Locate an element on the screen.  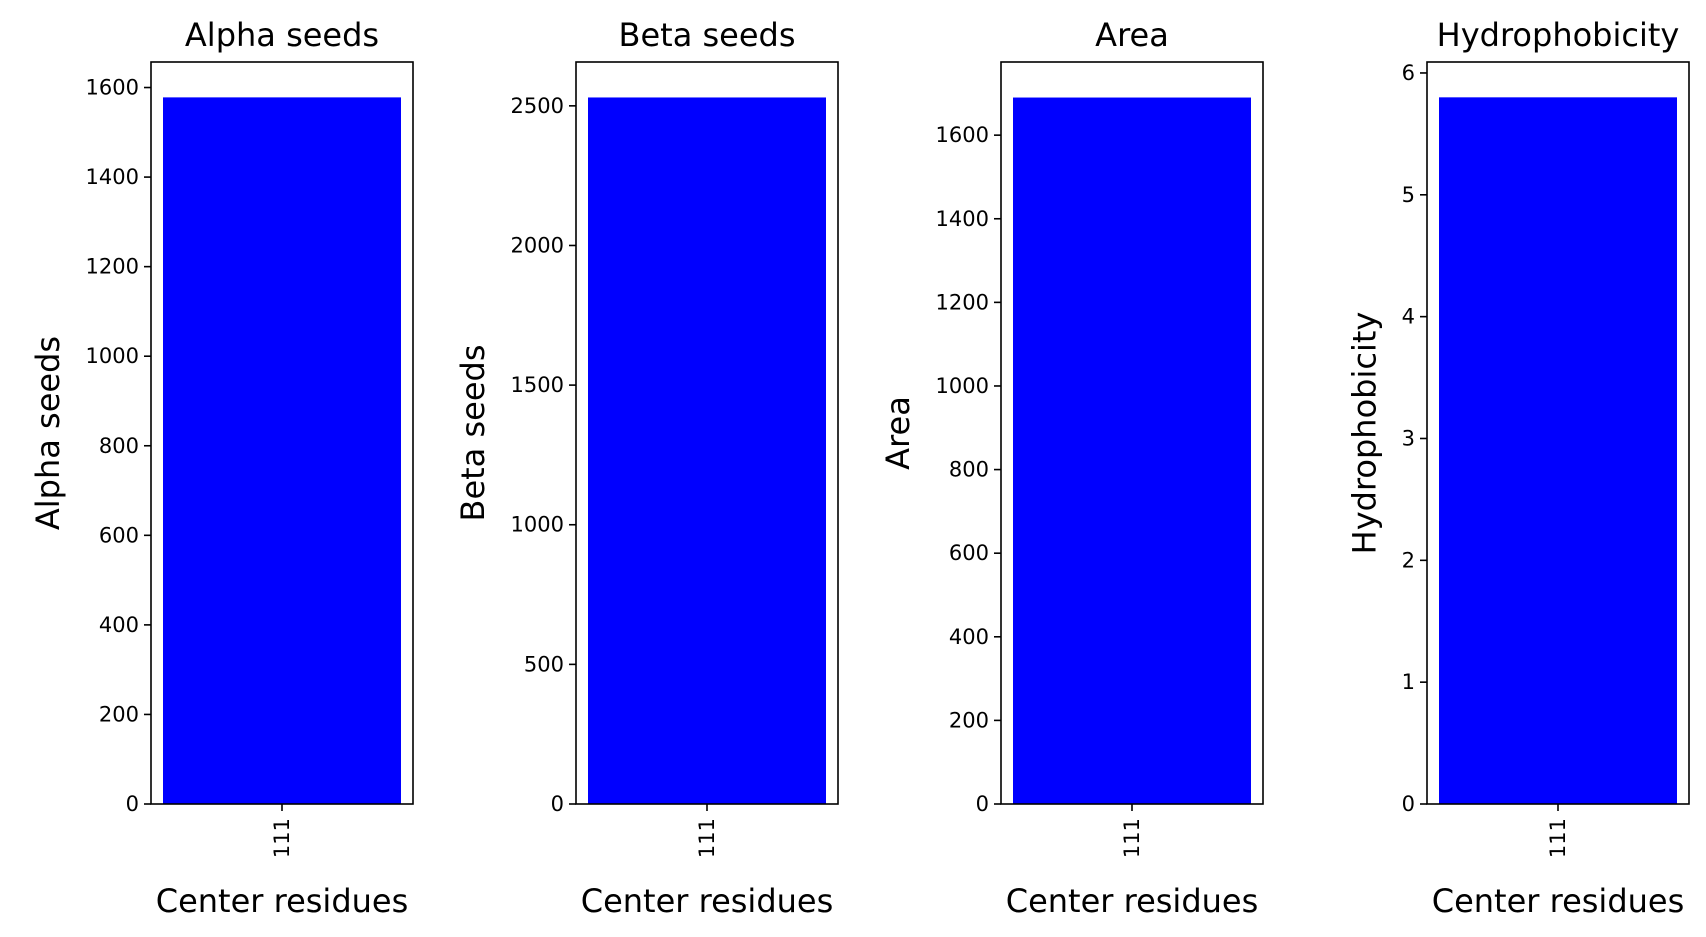
y-axis-label: Hydrophobicity is located at coordinates (1365, 433).